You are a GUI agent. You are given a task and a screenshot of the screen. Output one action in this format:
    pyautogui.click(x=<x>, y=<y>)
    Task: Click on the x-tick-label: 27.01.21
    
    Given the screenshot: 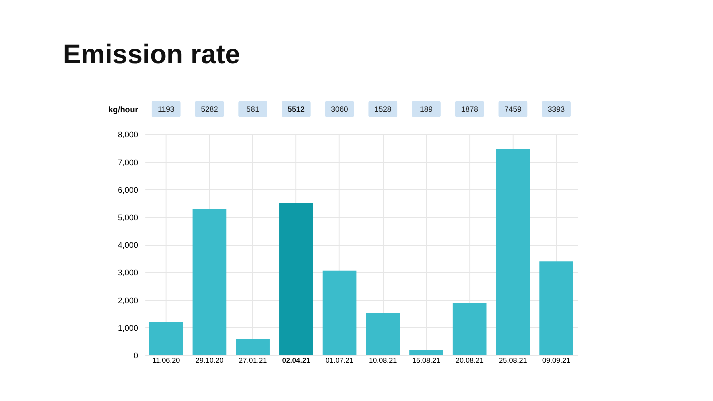 What is the action you would take?
    pyautogui.click(x=253, y=361)
    